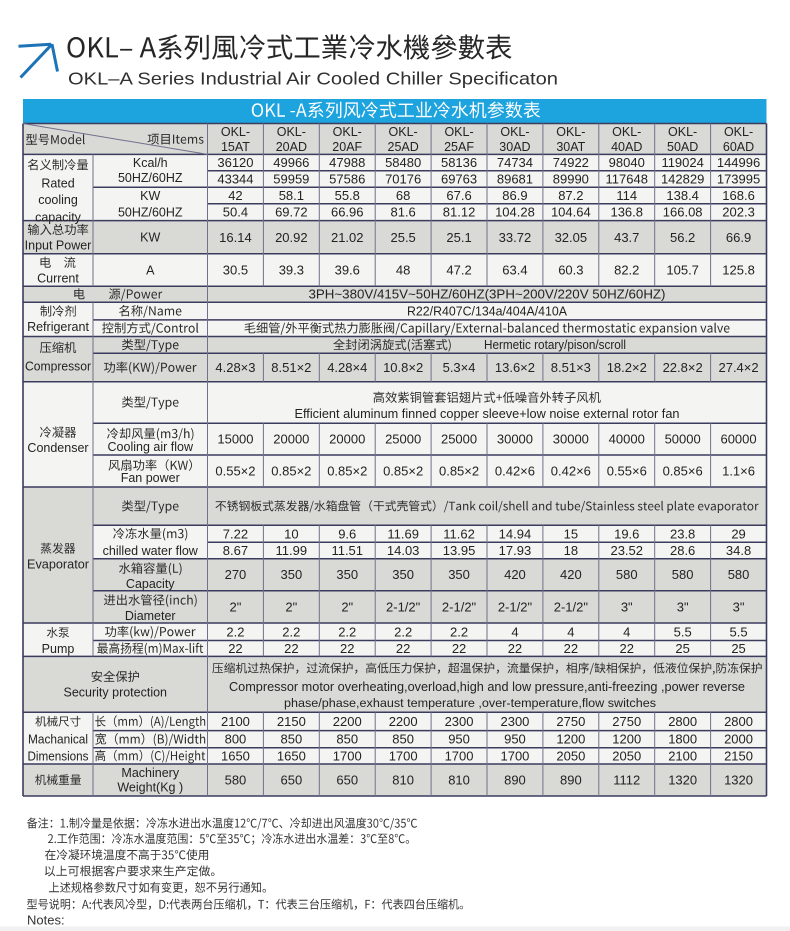 This screenshot has height=931, width=790. What do you see at coordinates (402, 212) in the screenshot?
I see `svg-text: 81.6` at bounding box center [402, 212].